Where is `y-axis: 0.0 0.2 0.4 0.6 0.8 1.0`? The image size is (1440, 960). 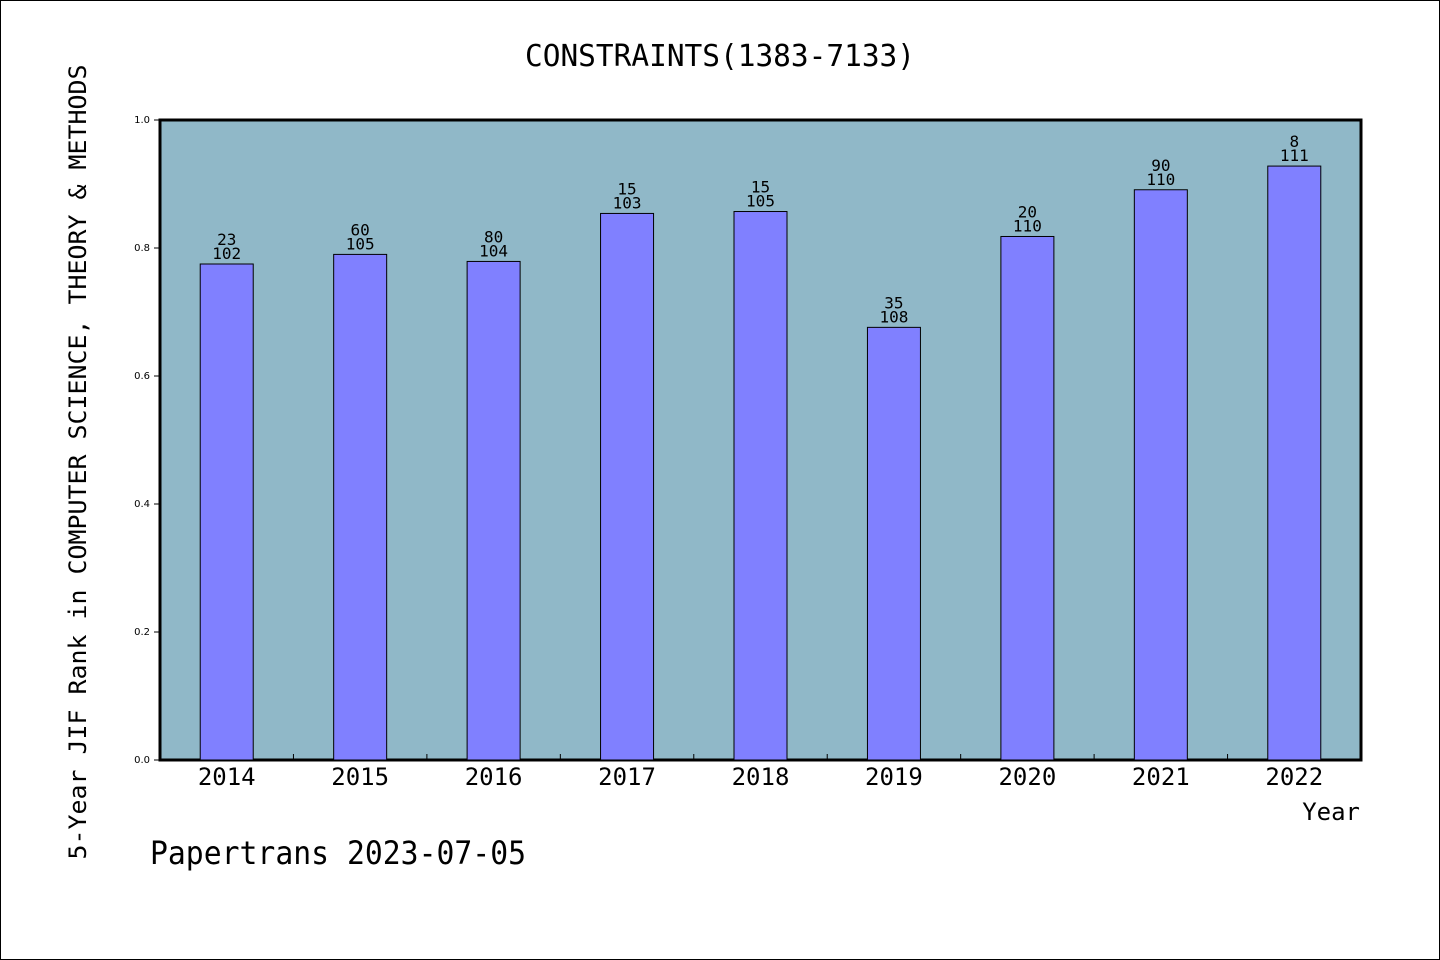 y-axis: 0.0 0.2 0.4 0.6 0.8 1.0 is located at coordinates (147, 440).